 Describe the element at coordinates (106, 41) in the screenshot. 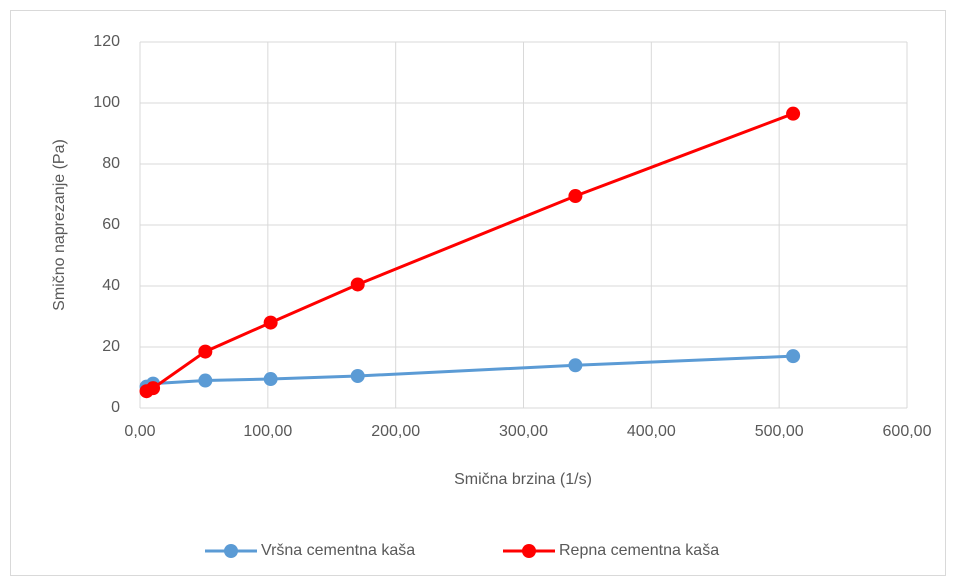

I see `y-tick-label: 120` at that location.